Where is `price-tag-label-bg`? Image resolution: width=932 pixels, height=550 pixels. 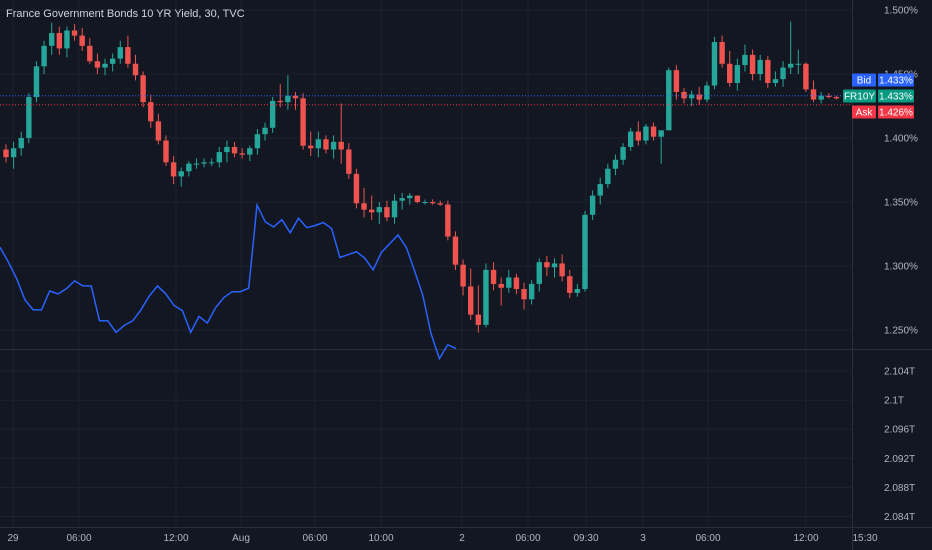
price-tag-label-bg is located at coordinates (859, 96).